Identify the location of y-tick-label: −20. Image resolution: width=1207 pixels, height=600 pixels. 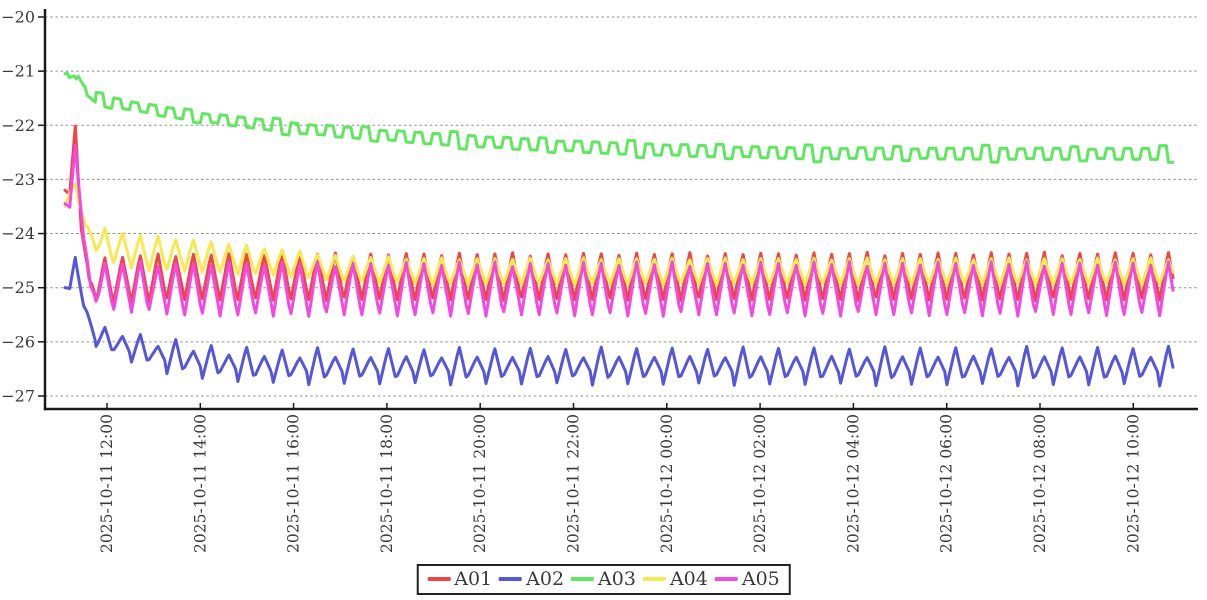
(18, 17).